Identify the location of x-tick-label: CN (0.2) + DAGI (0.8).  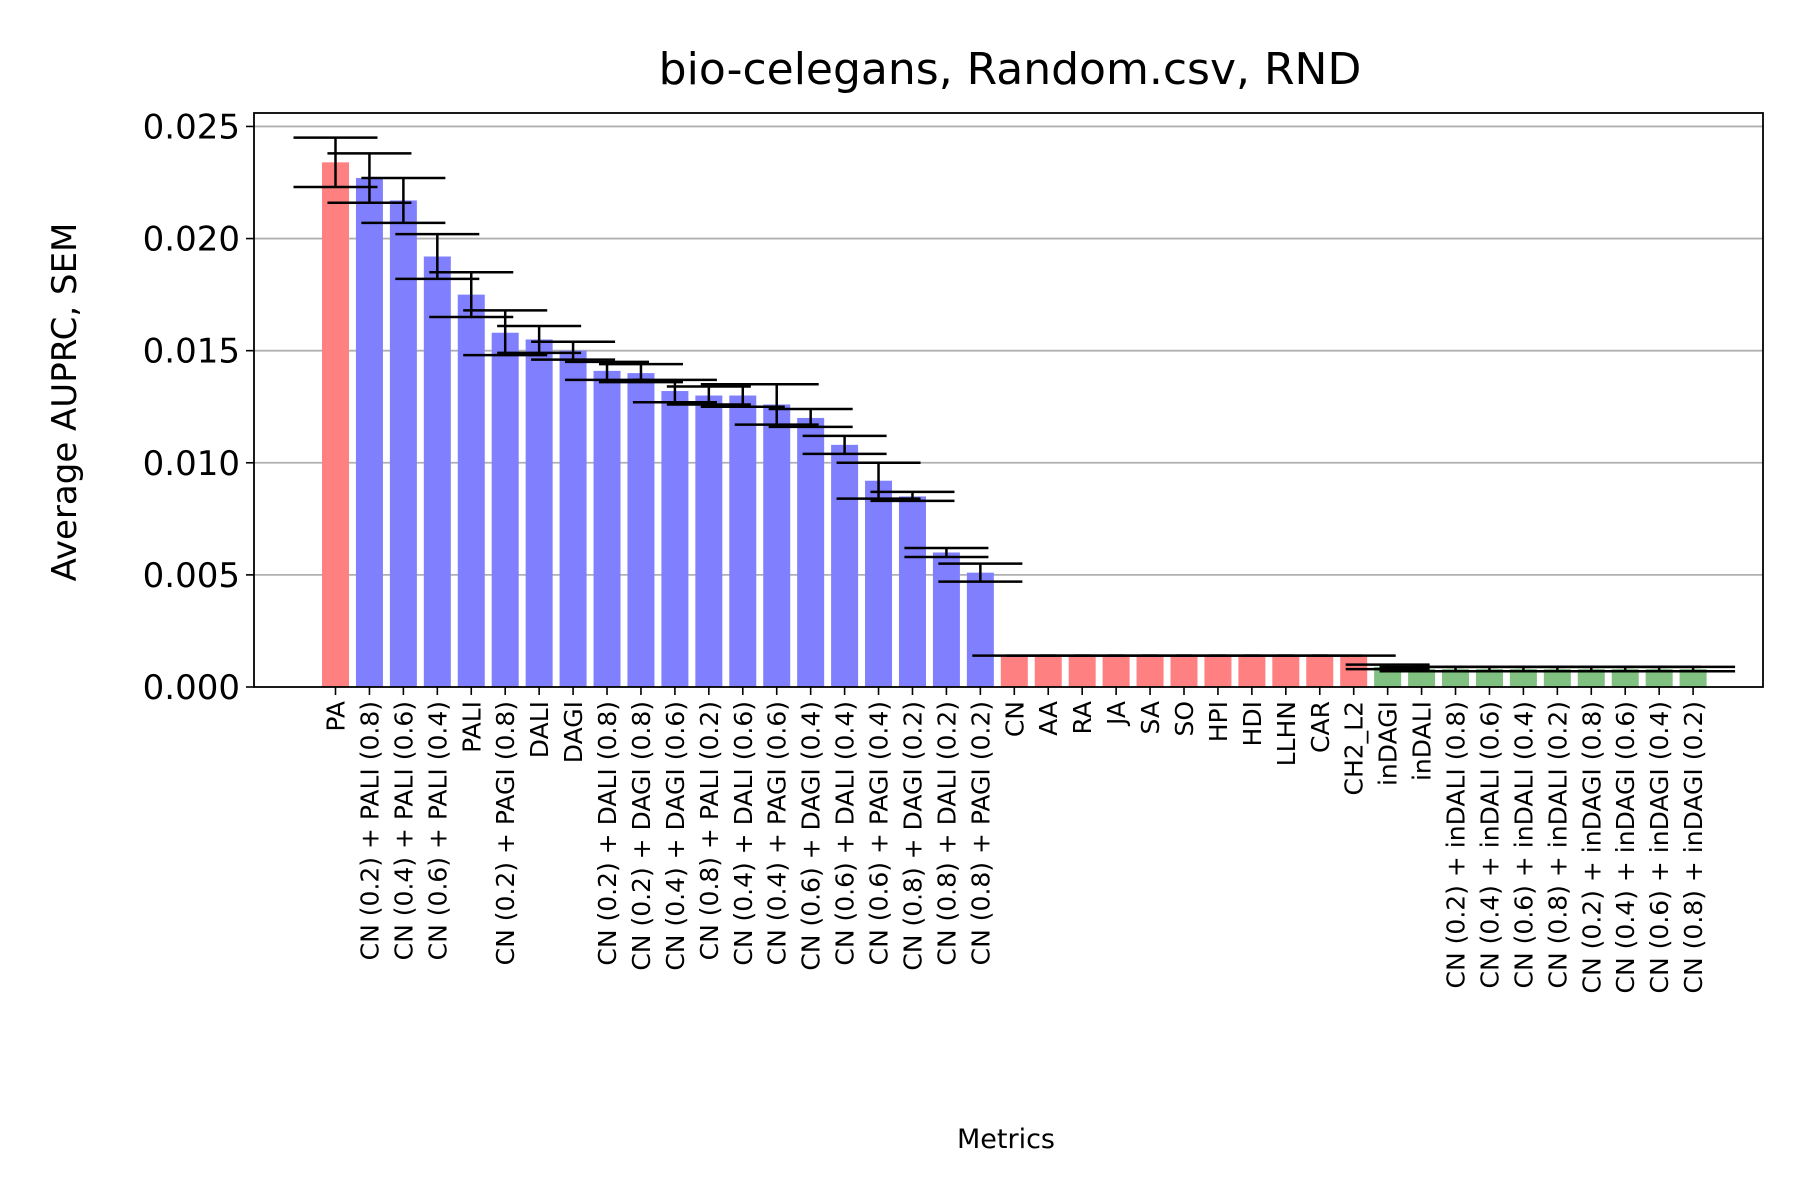
(641, 836).